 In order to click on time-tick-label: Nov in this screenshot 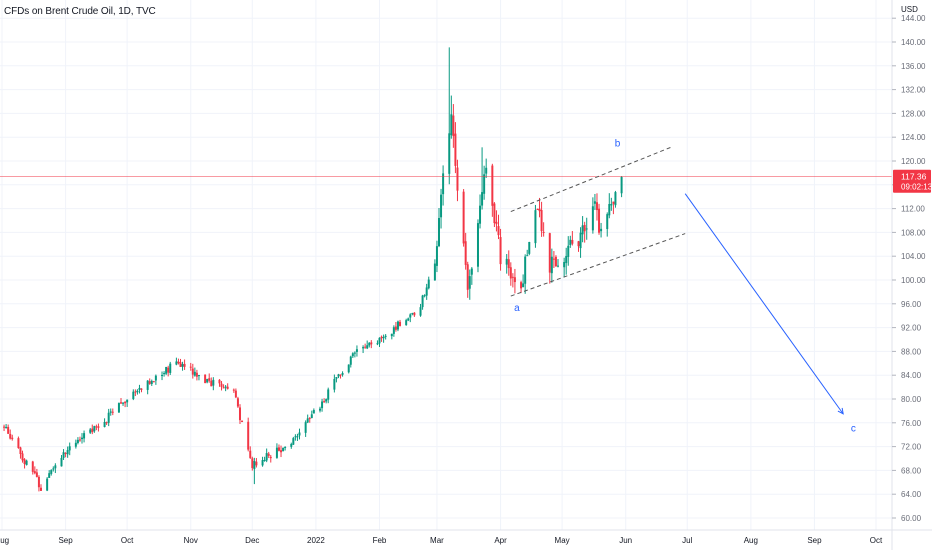, I will do `click(191, 540)`.